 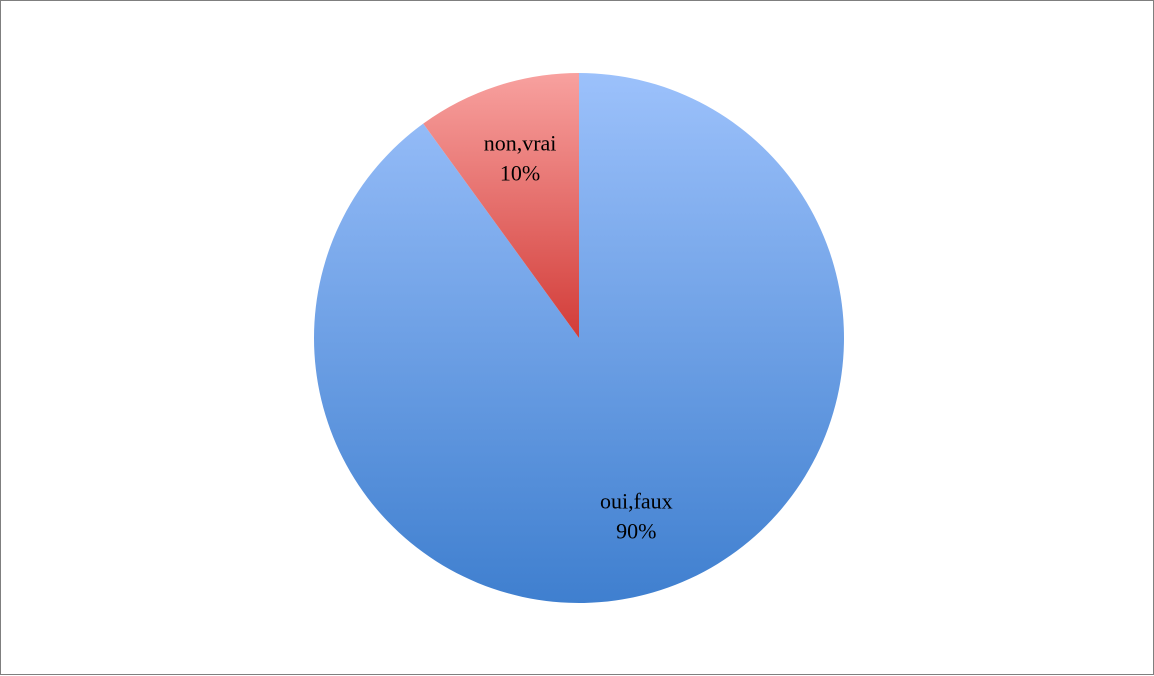 I want to click on slice-category-label: non,vrai, so click(x=520, y=143).